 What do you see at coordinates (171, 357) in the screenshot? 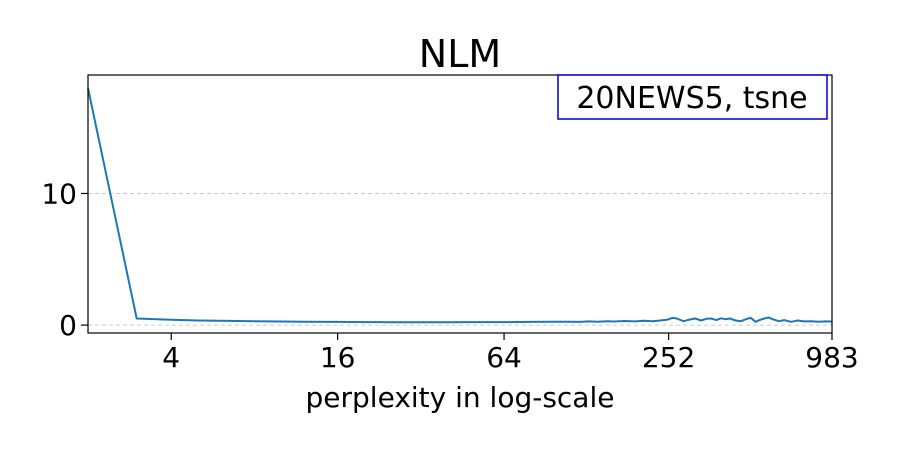
I see `x-tick-label: 4` at bounding box center [171, 357].